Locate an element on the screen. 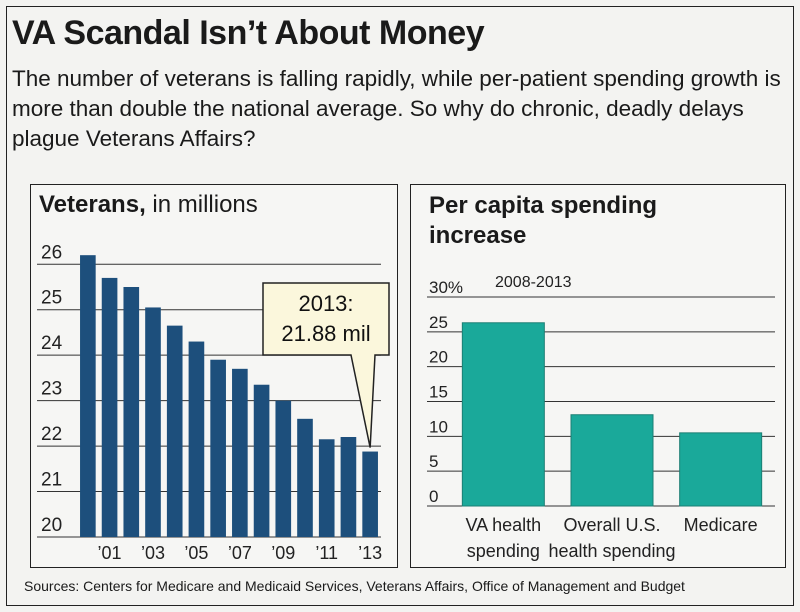 The height and width of the screenshot is (612, 800). y-tick-label: 15 is located at coordinates (438, 392).